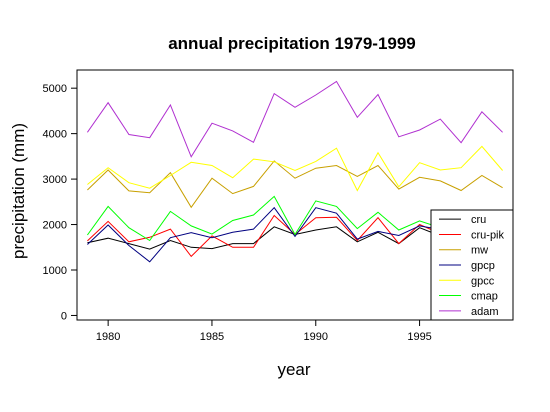 The width and height of the screenshot is (550, 412). Describe the element at coordinates (55, 89) in the screenshot. I see `y-tick-label: 5000` at that location.